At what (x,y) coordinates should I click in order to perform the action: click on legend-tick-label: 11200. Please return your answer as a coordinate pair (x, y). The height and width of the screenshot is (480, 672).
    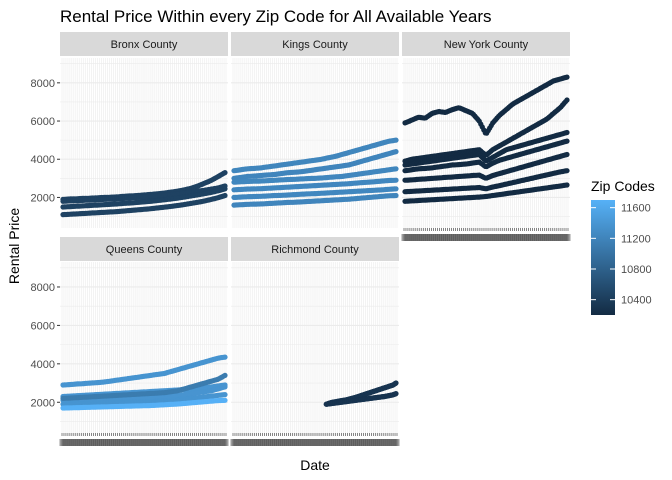
    Looking at the image, I should click on (636, 239).